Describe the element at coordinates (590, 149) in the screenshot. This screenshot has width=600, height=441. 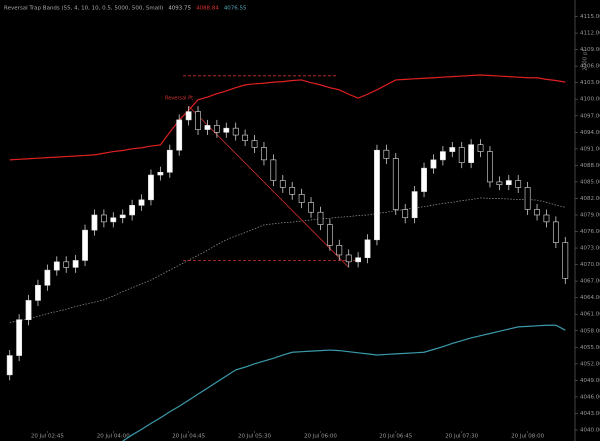
I see `y-tick-label: 4091.00` at that location.